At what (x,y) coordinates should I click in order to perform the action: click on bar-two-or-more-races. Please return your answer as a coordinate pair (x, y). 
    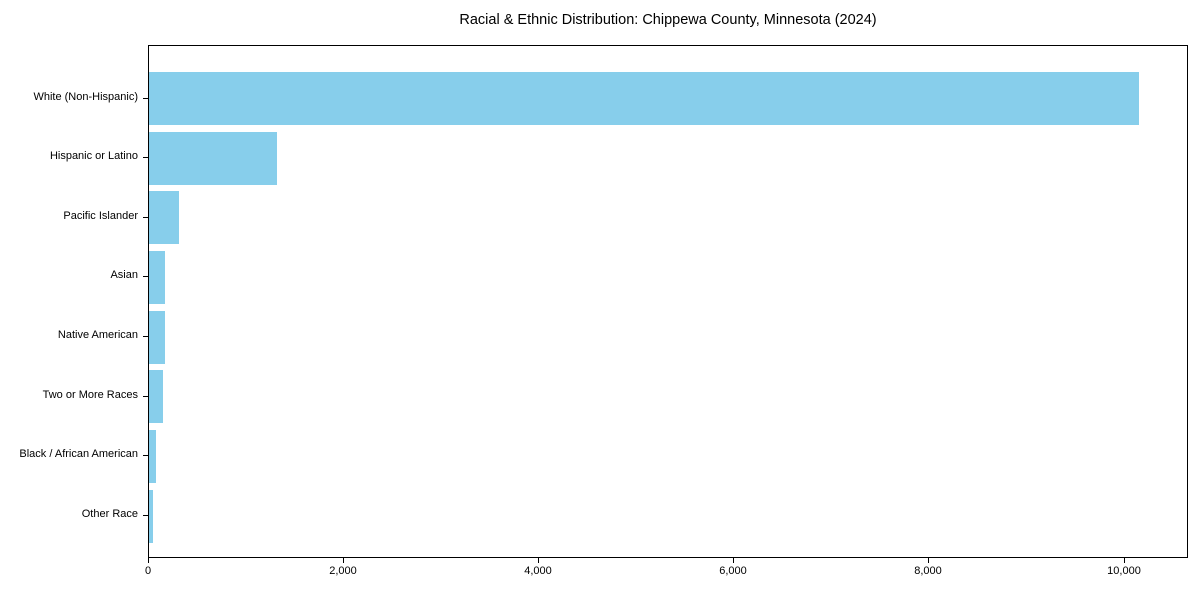
    Looking at the image, I should click on (156, 397).